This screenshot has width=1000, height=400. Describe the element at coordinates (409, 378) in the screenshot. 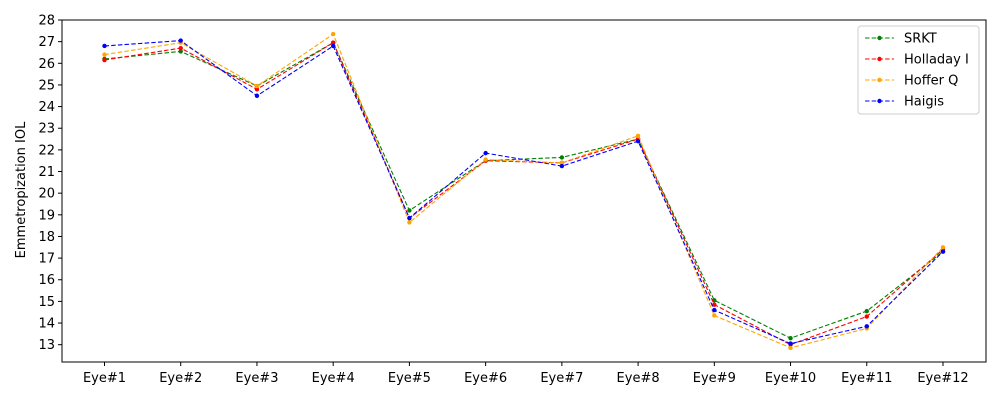

I see `x-tick-label: Eye#5` at that location.